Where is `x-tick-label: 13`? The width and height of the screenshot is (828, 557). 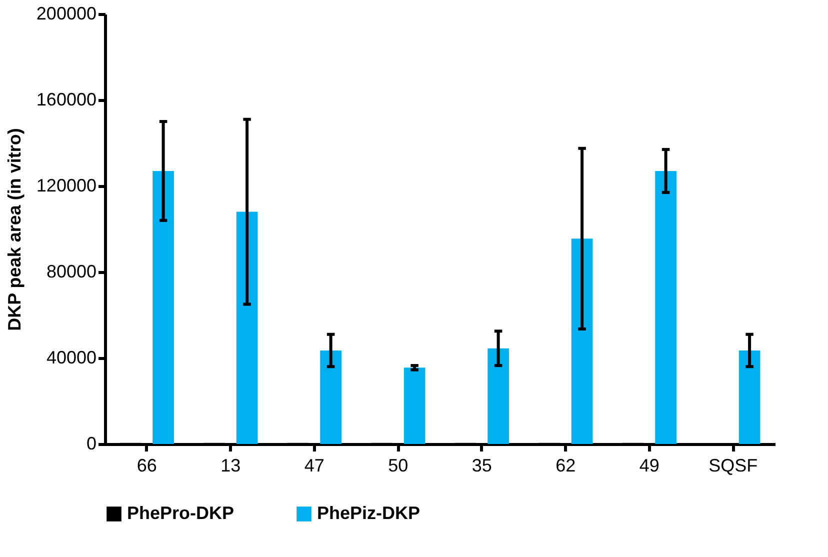 x-tick-label: 13 is located at coordinates (230, 466).